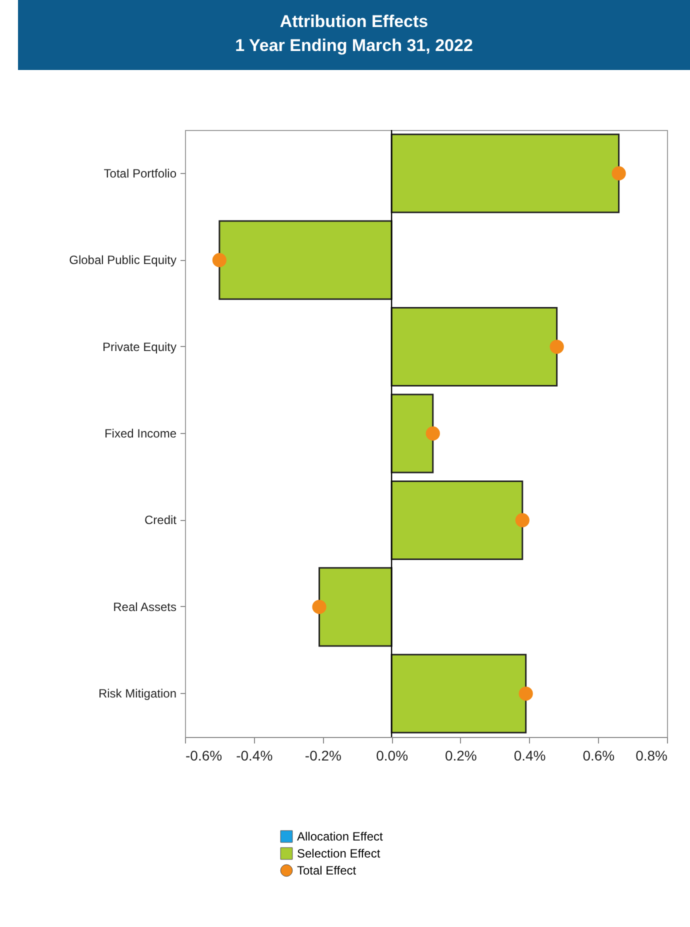 Image resolution: width=690 pixels, height=927 pixels. Describe the element at coordinates (652, 756) in the screenshot. I see `x-tick-label: 0.8%` at that location.